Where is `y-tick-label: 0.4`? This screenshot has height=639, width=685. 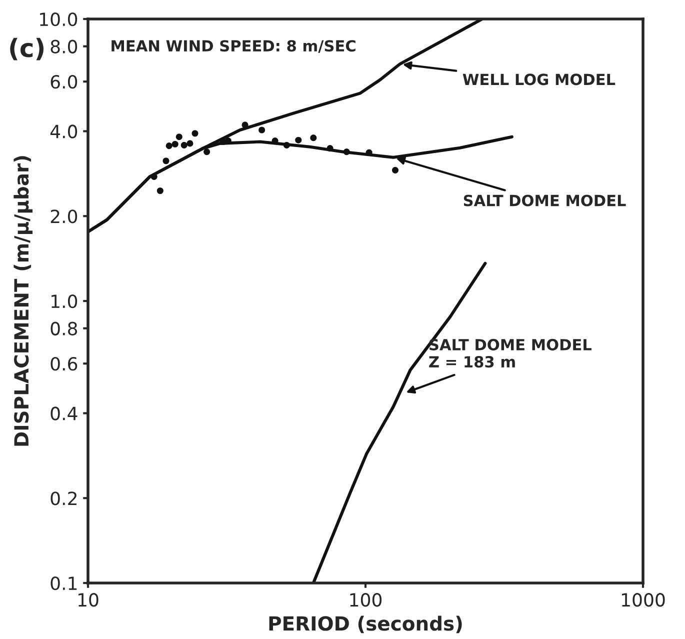
y-tick-label: 0.4 is located at coordinates (64, 413).